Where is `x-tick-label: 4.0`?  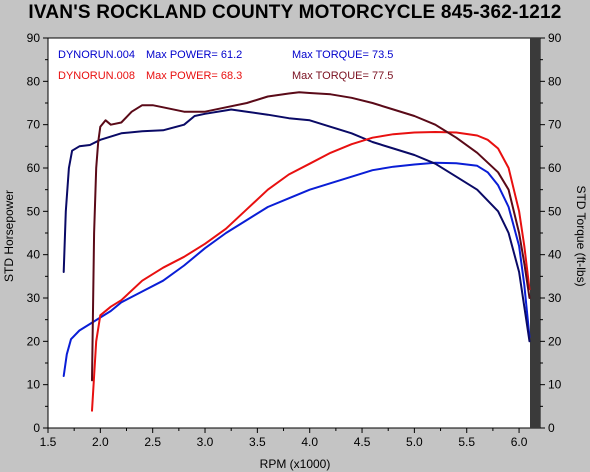
x-tick-label: 4.0 is located at coordinates (309, 442).